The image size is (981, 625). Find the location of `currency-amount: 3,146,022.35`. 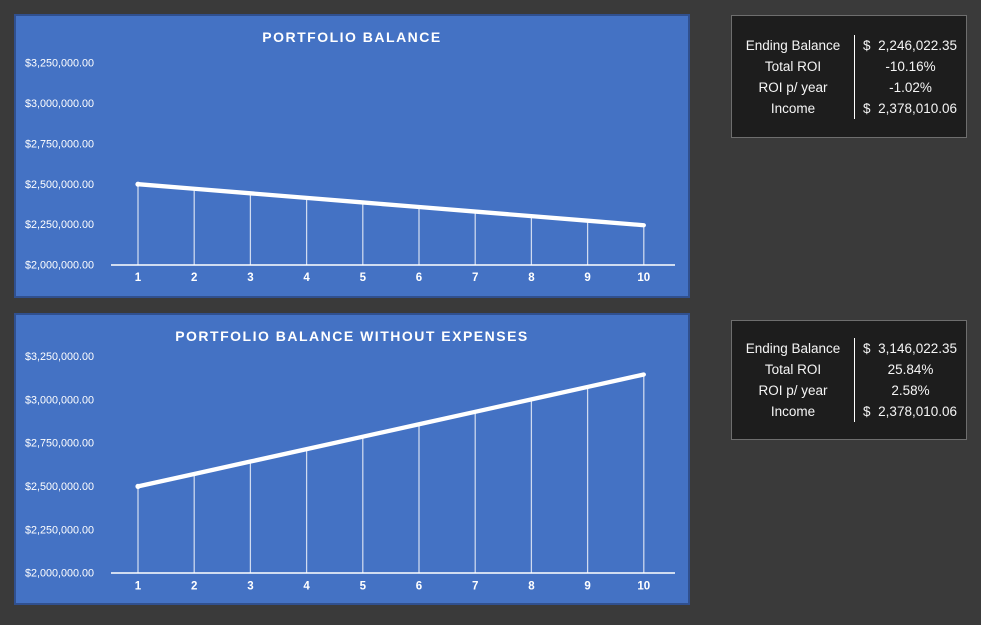

currency-amount: 3,146,022.35 is located at coordinates (917, 348).